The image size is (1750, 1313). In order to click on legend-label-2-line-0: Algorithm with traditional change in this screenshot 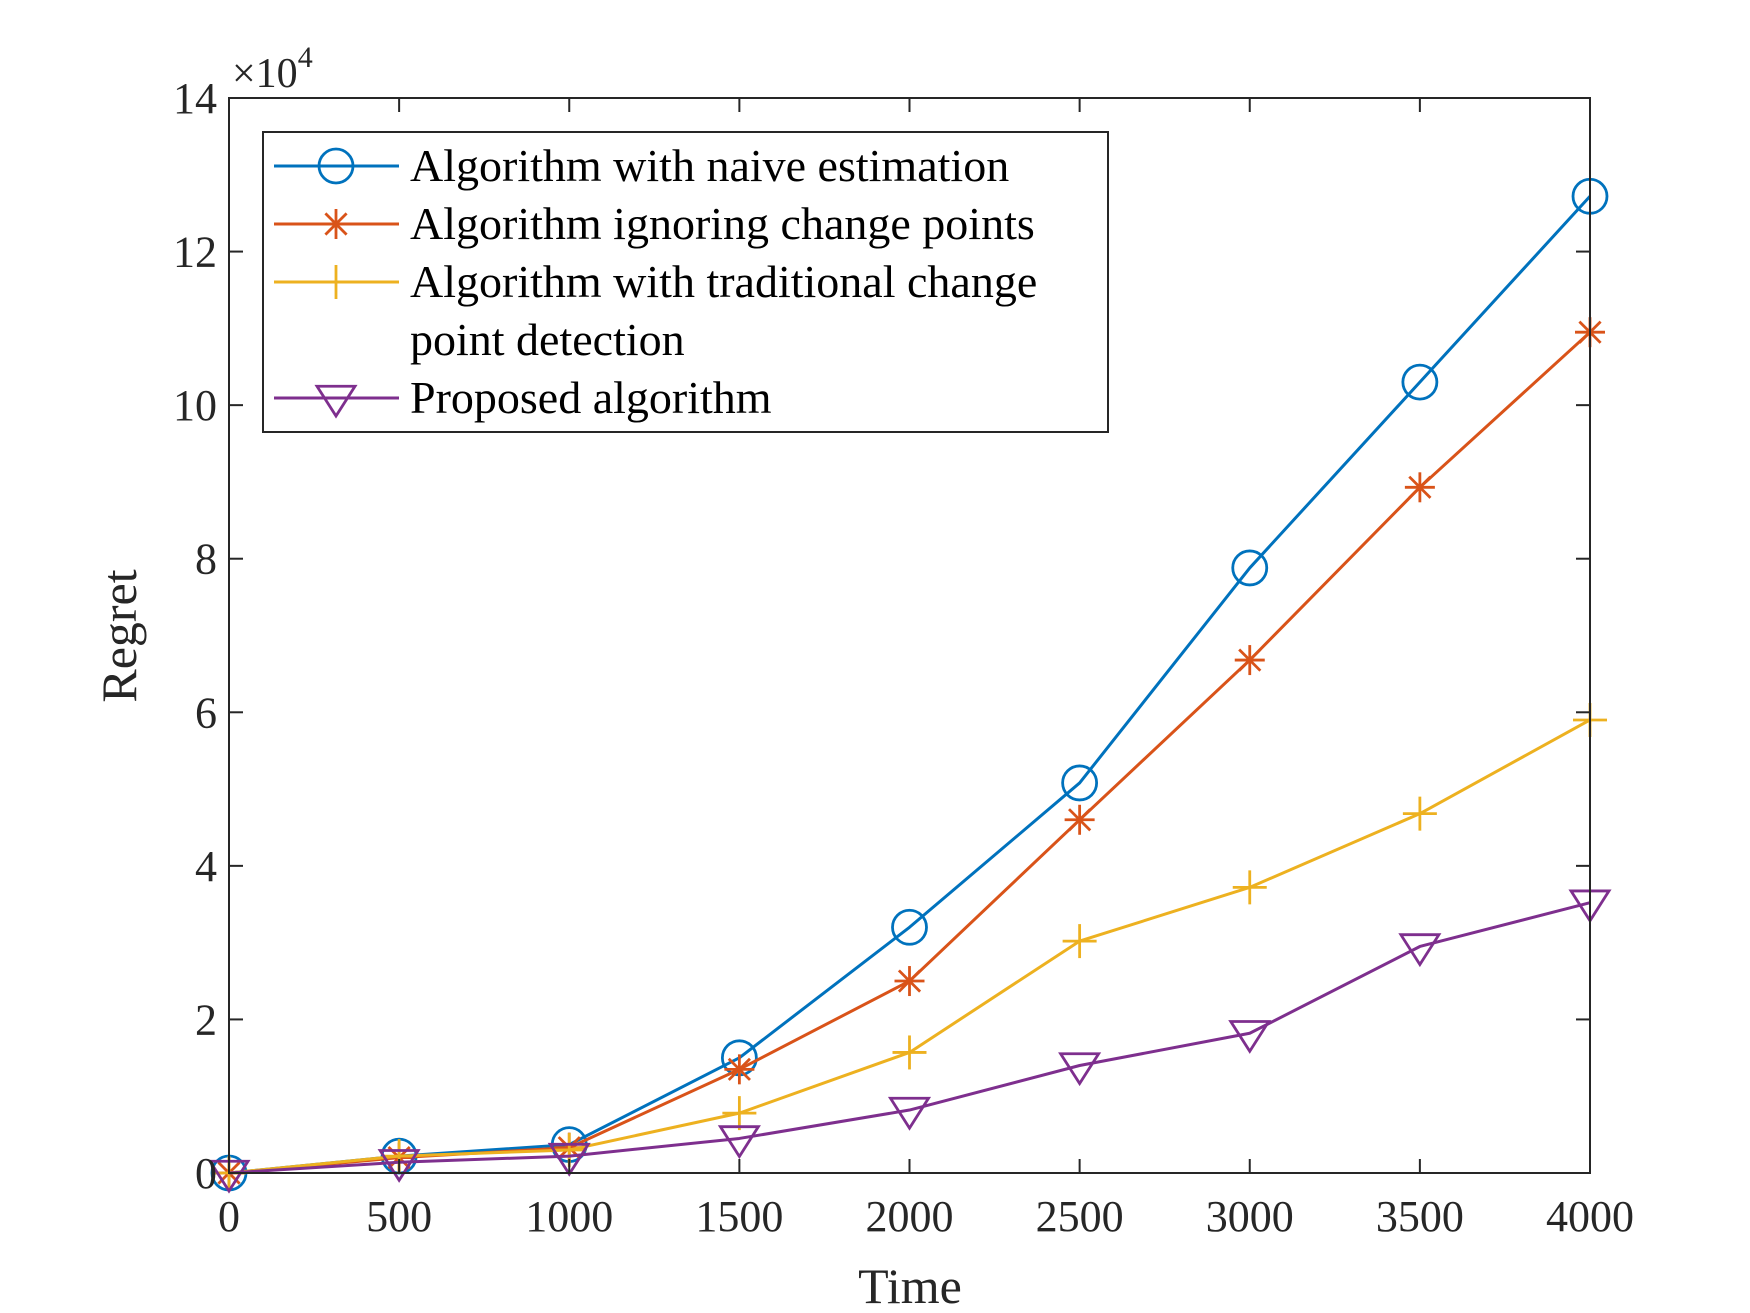, I will do `click(723, 281)`.